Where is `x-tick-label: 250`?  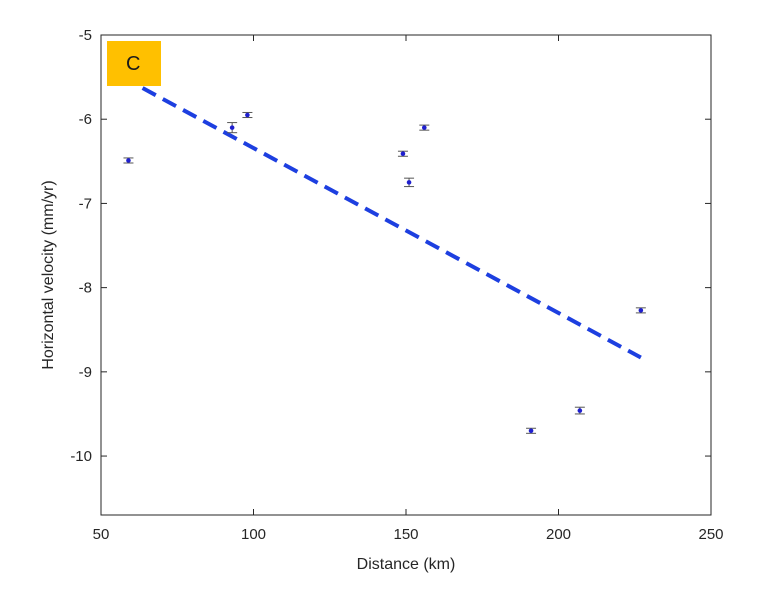
x-tick-label: 250 is located at coordinates (710, 534).